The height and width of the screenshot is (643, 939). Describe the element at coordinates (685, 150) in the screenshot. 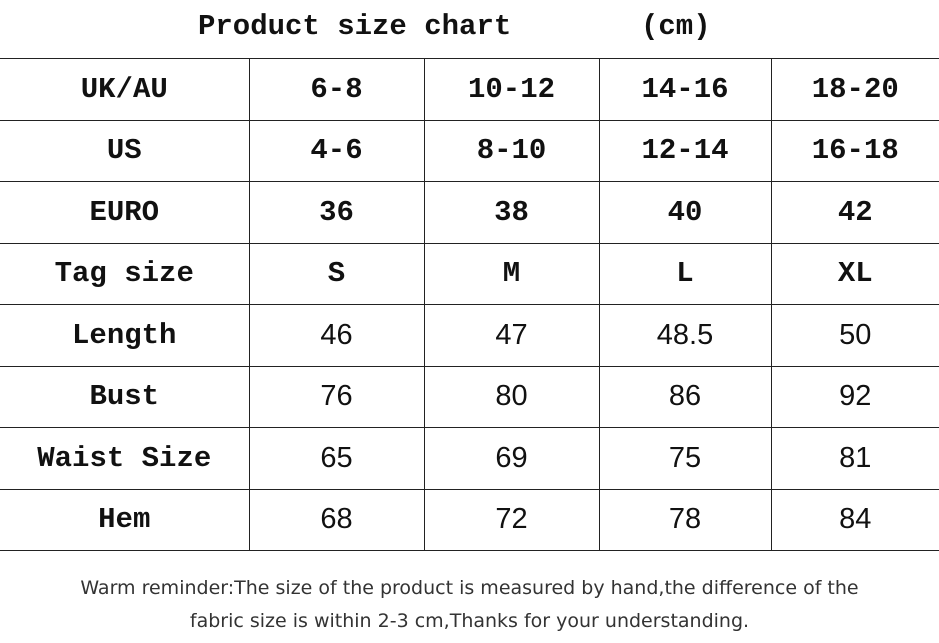

I see `table-cell: 12-14` at that location.